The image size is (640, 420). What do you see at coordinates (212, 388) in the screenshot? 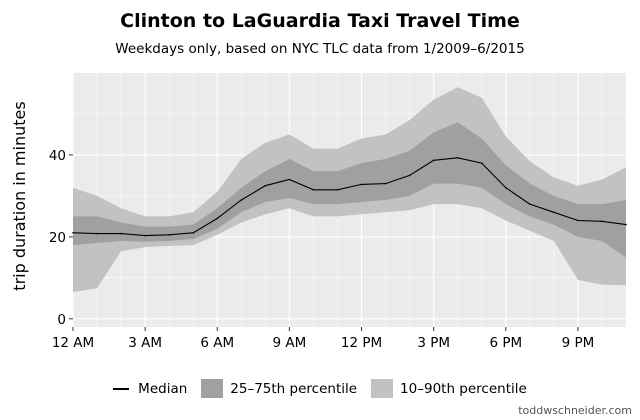
I see `legend-swatch-iqr` at bounding box center [212, 388].